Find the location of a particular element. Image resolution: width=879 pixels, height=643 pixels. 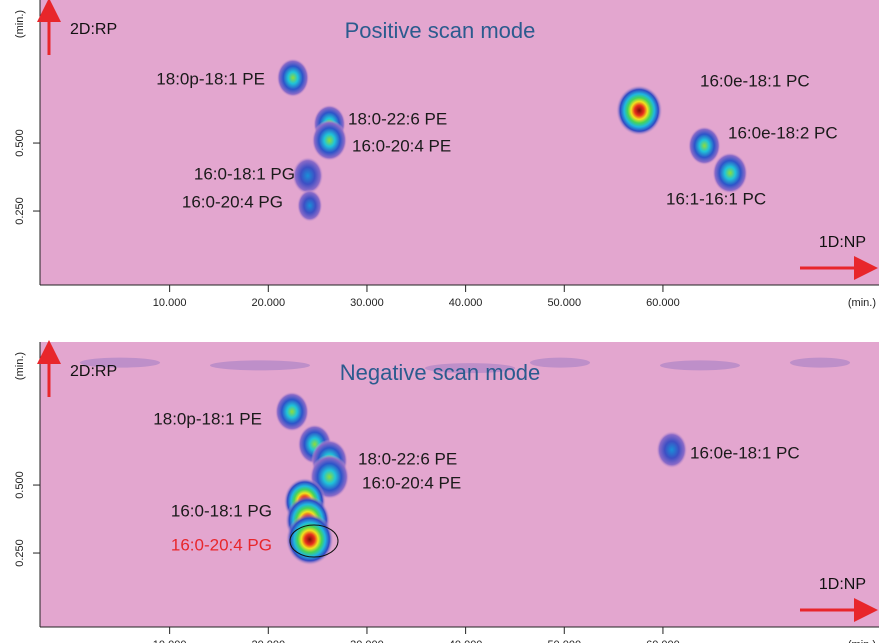

annotation: 16:1-16:1 PC is located at coordinates (716, 198).